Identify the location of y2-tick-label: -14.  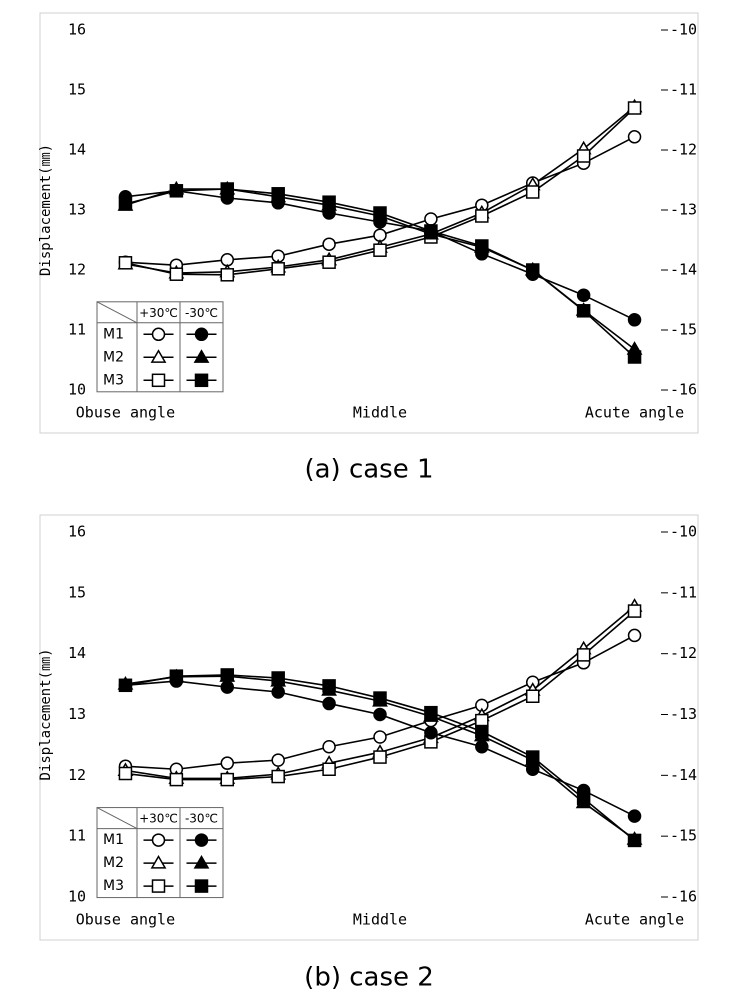
(683, 270).